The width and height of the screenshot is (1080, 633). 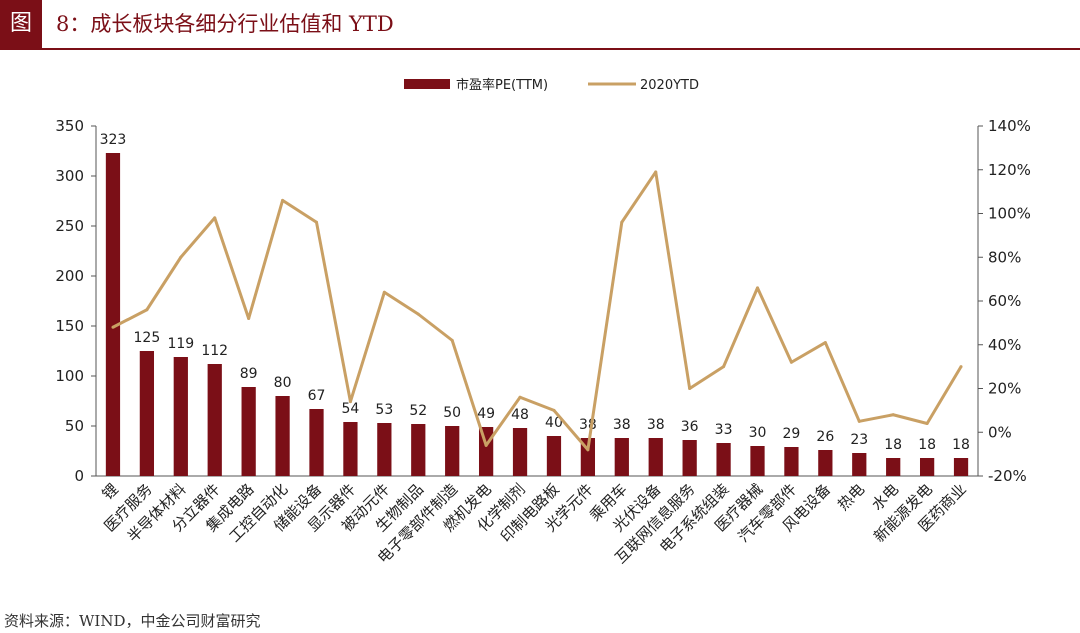 I want to click on bar-value-label: 36, so click(x=690, y=427).